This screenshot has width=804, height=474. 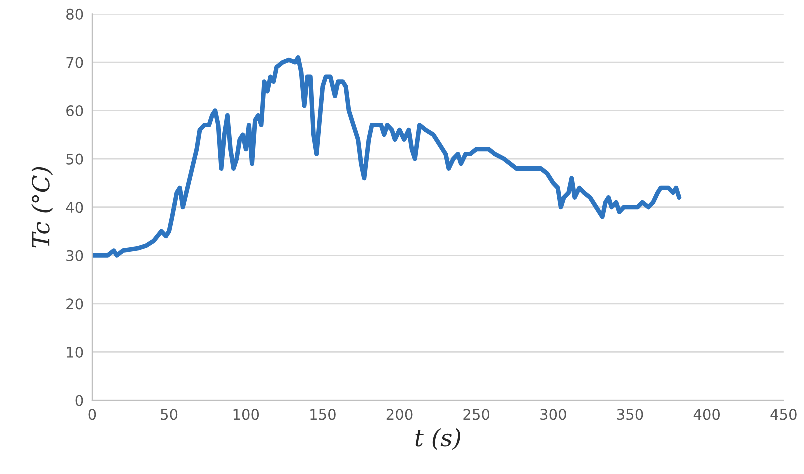 What do you see at coordinates (323, 414) in the screenshot?
I see `x-tick-label: 150` at bounding box center [323, 414].